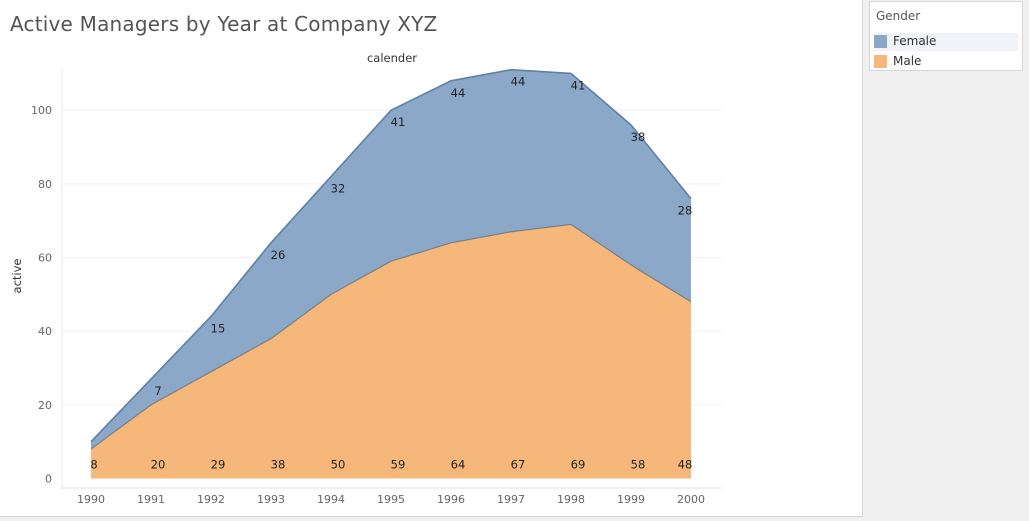  I want to click on legend-label-female: Female, so click(915, 41).